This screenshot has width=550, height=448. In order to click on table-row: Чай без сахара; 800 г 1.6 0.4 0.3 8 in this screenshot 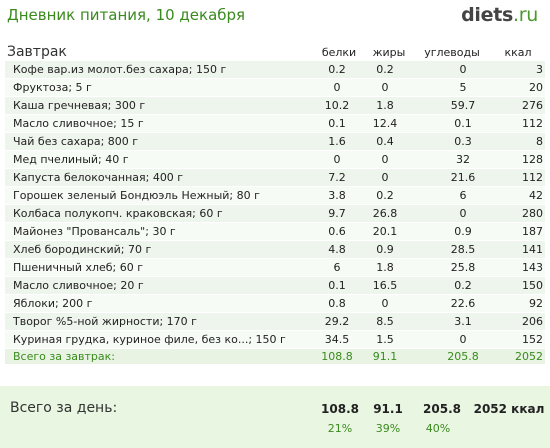, I will do `click(275, 141)`.